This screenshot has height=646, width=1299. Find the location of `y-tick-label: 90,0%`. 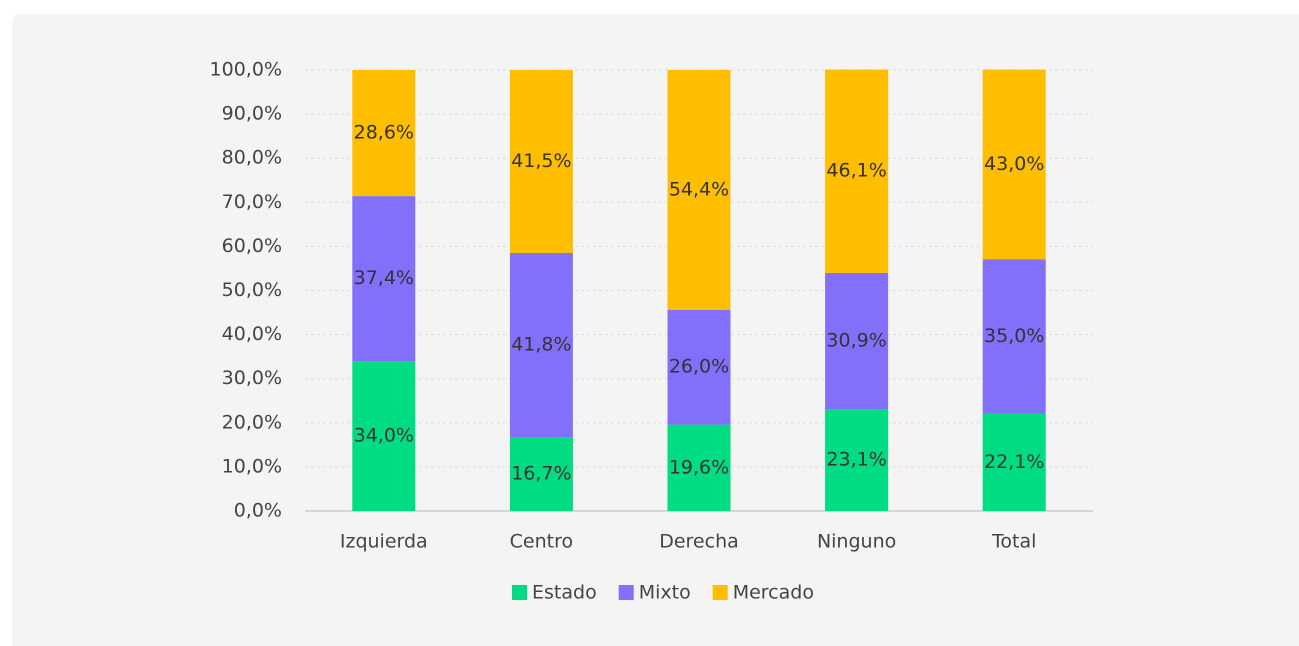

y-tick-label: 90,0% is located at coordinates (252, 114).